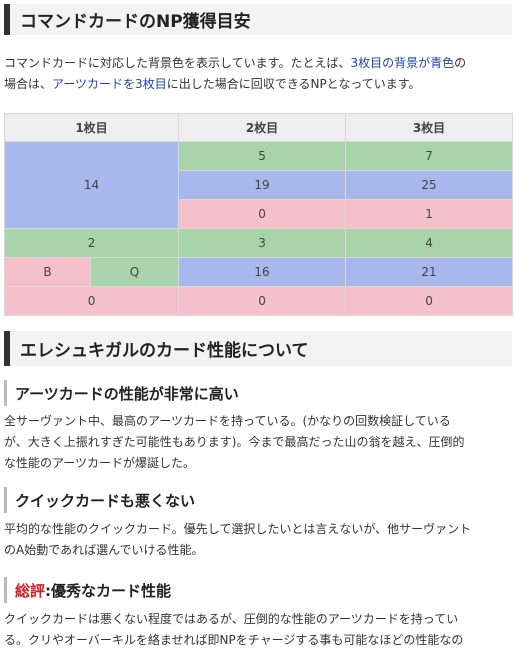 The height and width of the screenshot is (653, 516). Describe the element at coordinates (258, 500) in the screenshot. I see `quick-subheading: クイックカードも悪くない` at that location.